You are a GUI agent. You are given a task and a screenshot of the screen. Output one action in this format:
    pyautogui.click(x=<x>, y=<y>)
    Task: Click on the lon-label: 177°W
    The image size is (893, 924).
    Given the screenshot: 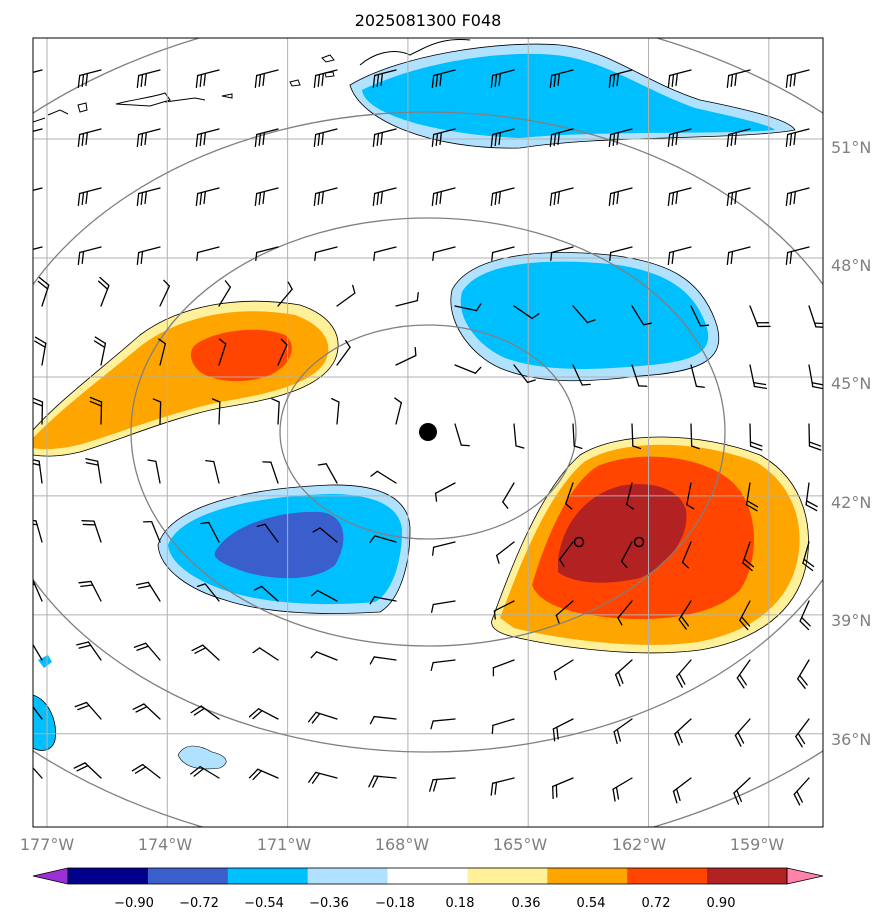 What is the action you would take?
    pyautogui.click(x=47, y=844)
    